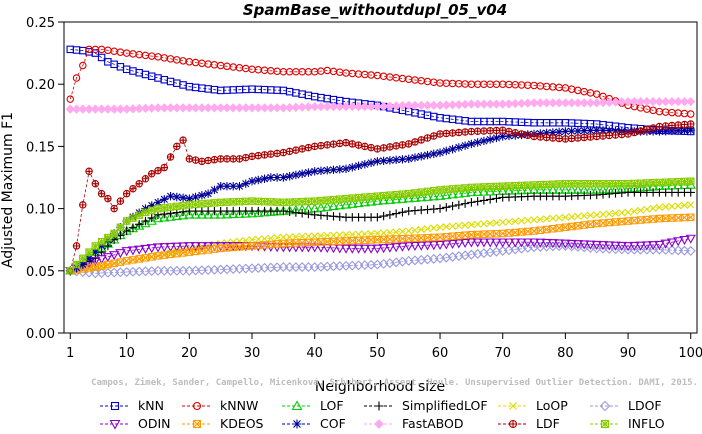 This screenshot has width=702, height=434. I want to click on point-odin-k69, so click(496, 243).